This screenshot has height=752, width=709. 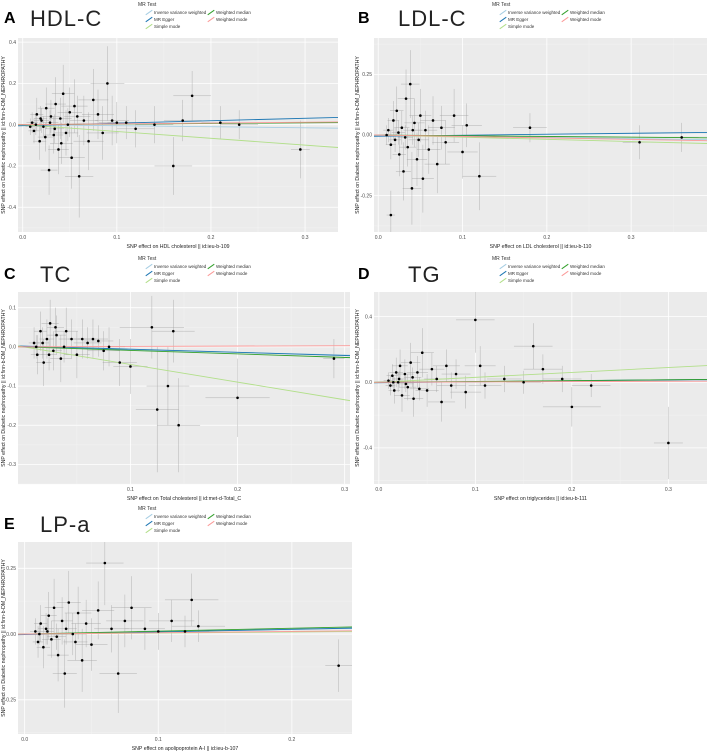 What do you see at coordinates (184, 384) in the screenshot?
I see `plot-content` at bounding box center [184, 384].